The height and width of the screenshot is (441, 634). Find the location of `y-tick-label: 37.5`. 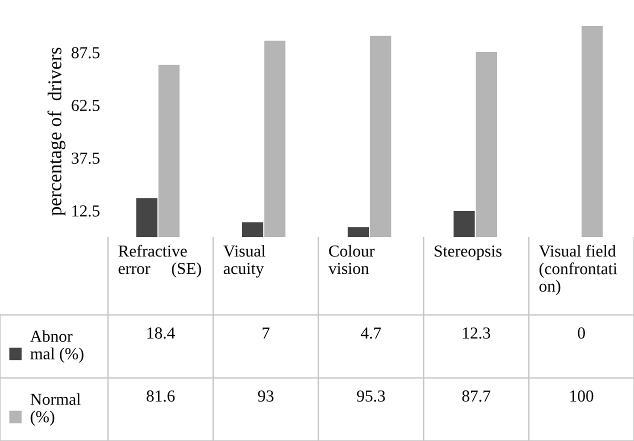

y-tick-label: 37.5 is located at coordinates (86, 158).